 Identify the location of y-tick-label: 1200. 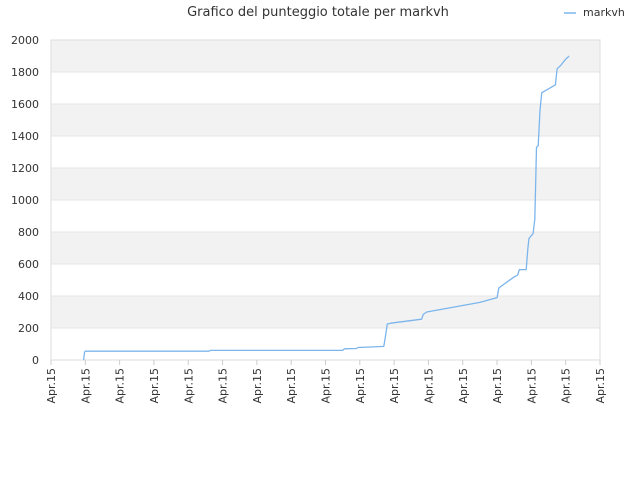
(25, 168).